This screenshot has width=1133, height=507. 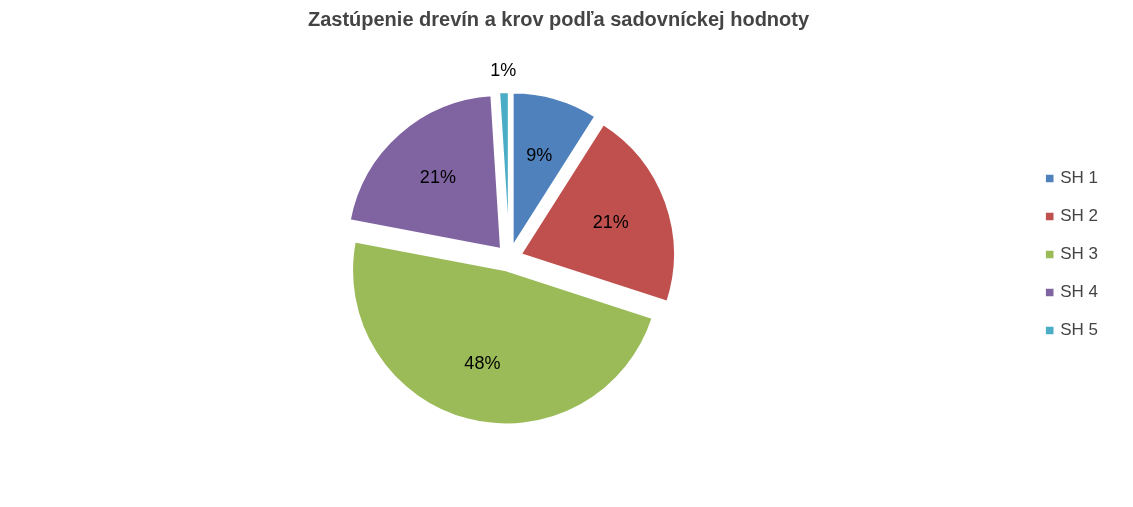 What do you see at coordinates (1079, 216) in the screenshot?
I see `legend-label: SH 2` at bounding box center [1079, 216].